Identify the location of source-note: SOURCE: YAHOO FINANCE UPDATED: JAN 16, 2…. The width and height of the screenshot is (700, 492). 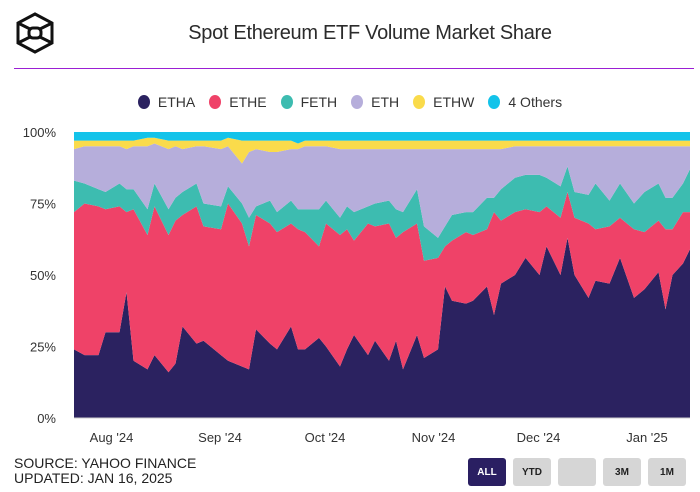
(105, 471).